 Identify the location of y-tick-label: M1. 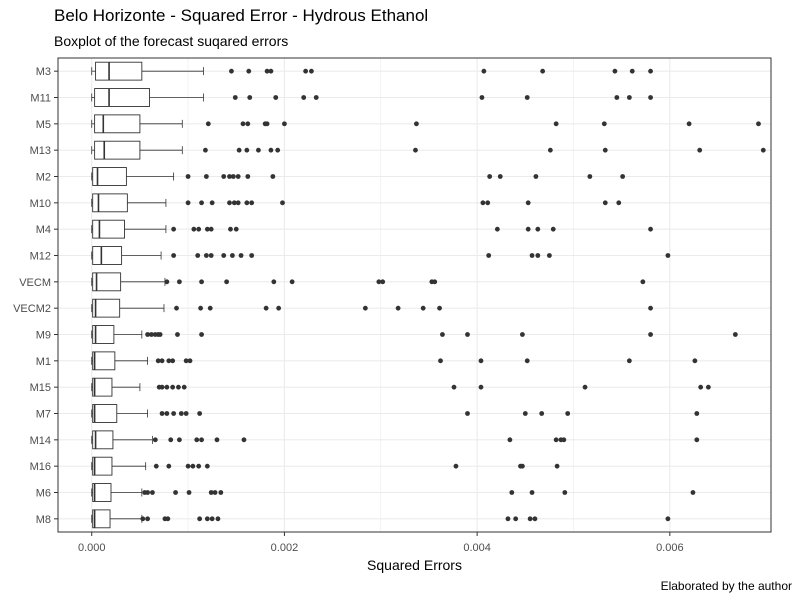
(43, 362).